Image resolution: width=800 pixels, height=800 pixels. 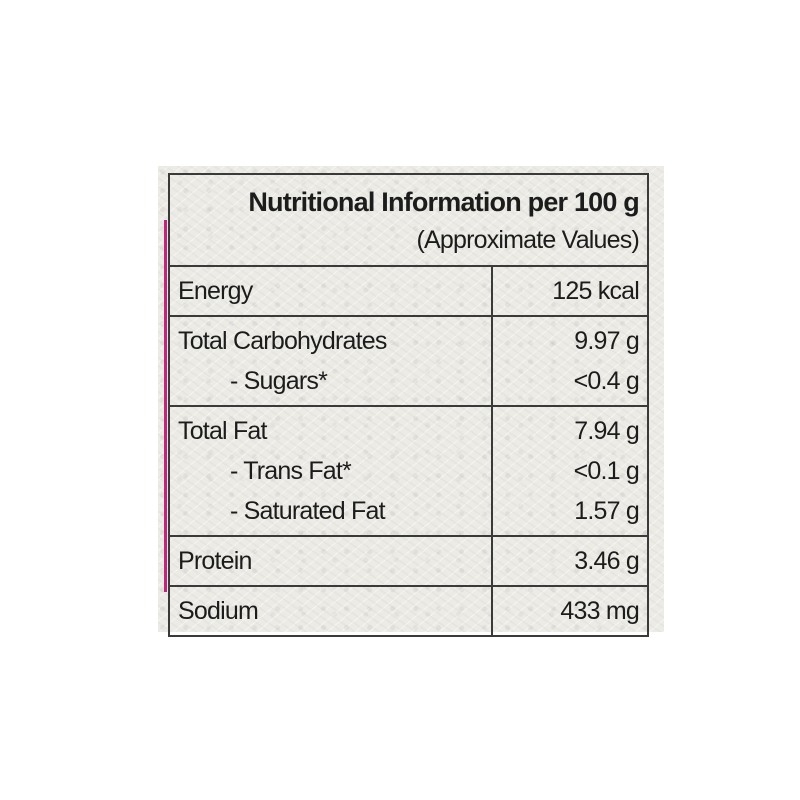 I want to click on table-subtitle: (Approximate Values), so click(x=527, y=240).